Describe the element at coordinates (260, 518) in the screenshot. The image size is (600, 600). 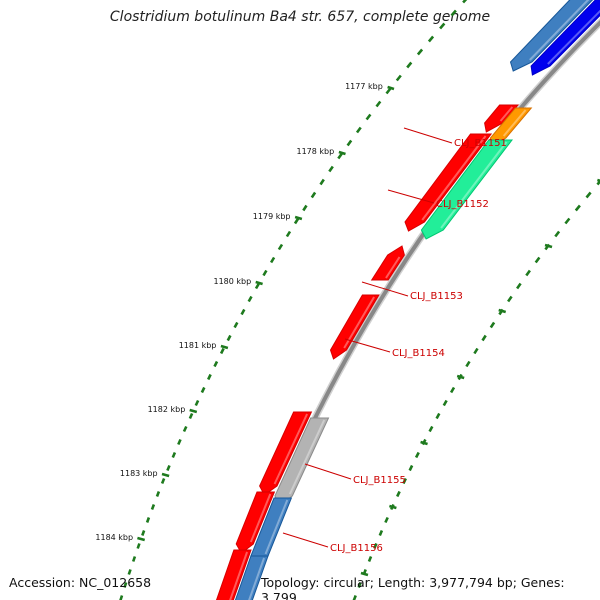
I see `gene-1156-red-shine` at that location.